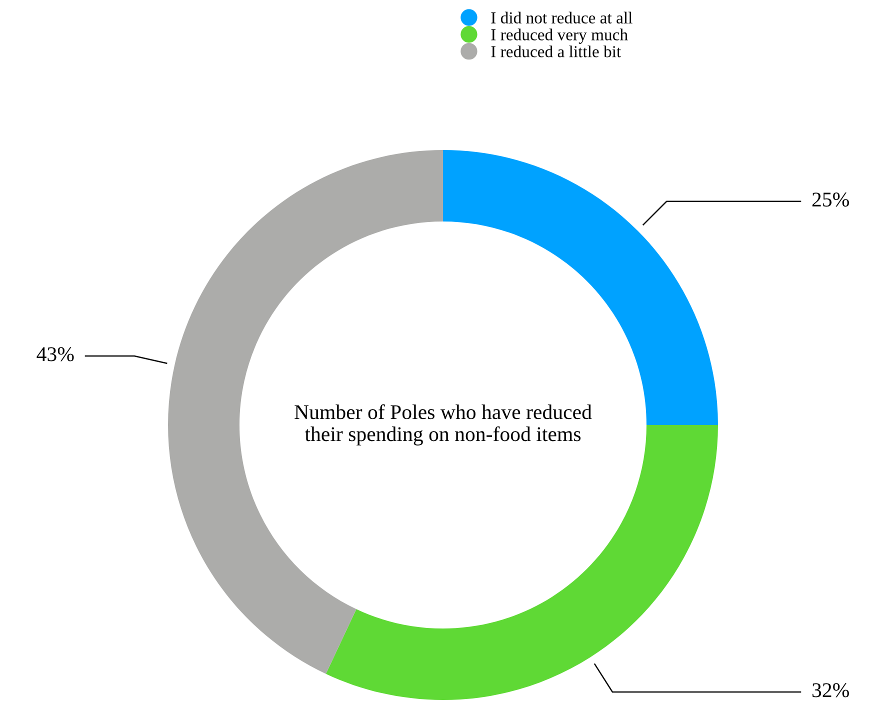 The width and height of the screenshot is (875, 715). I want to click on legend-label: I did not reduce at all, so click(561, 18).